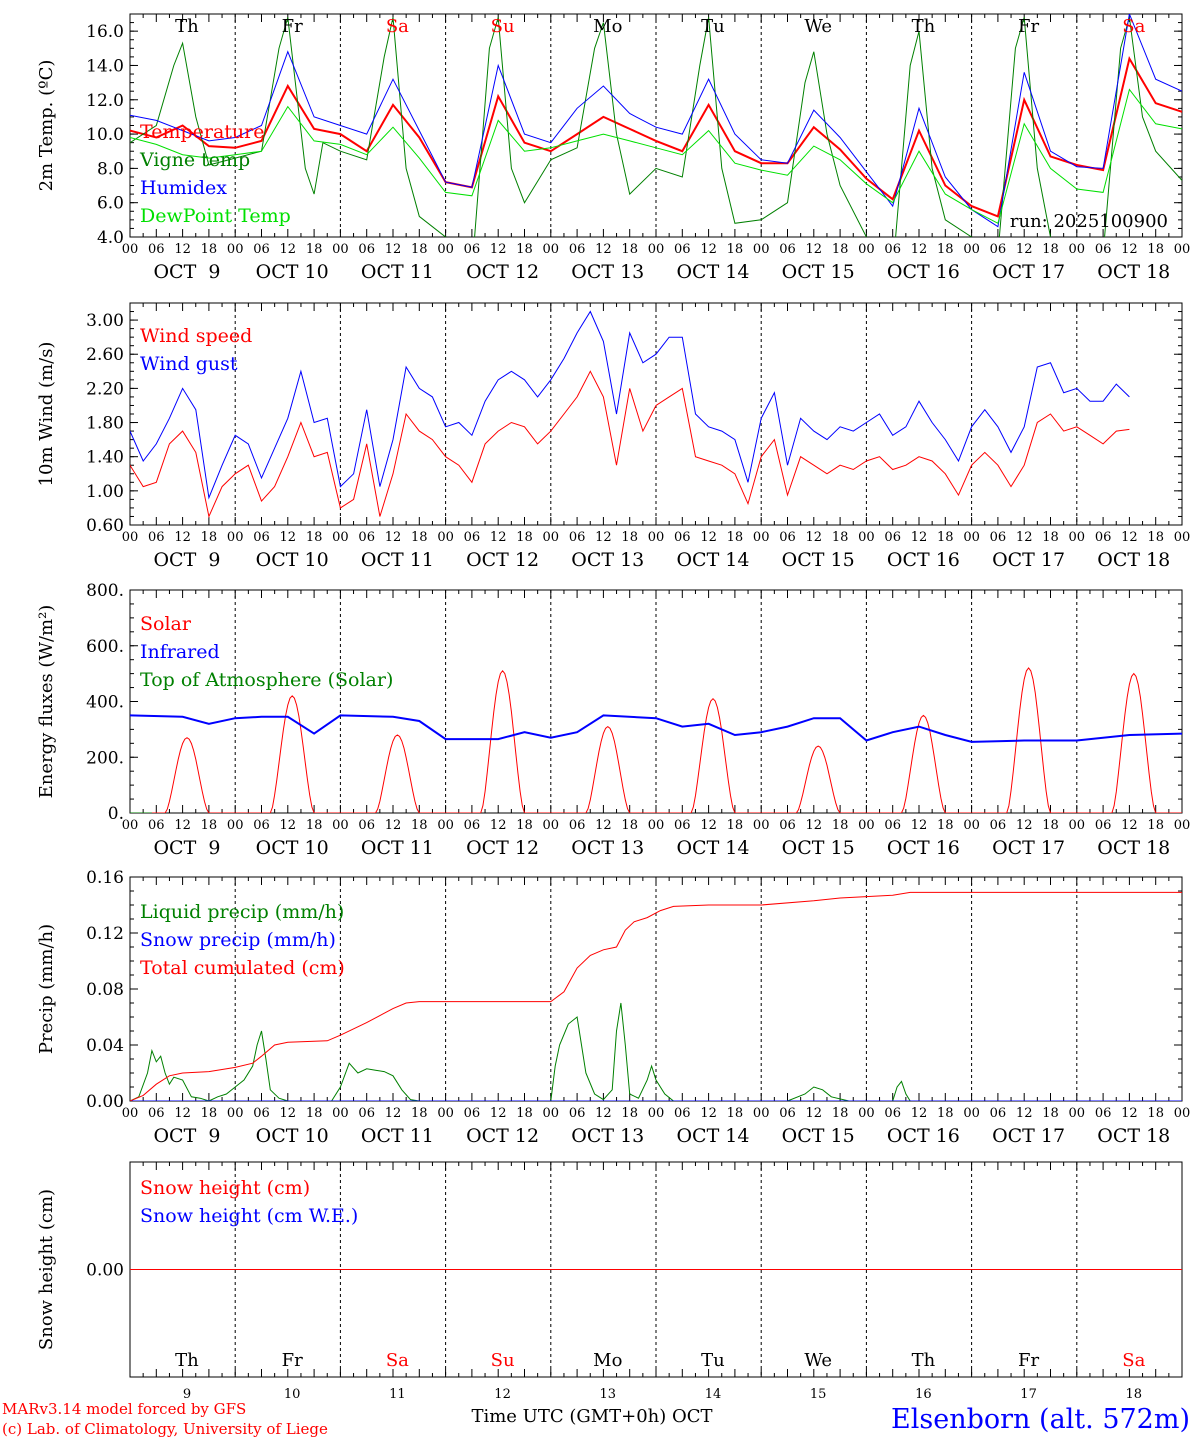  What do you see at coordinates (713, 26) in the screenshot?
I see `day-name-label: Tu` at bounding box center [713, 26].